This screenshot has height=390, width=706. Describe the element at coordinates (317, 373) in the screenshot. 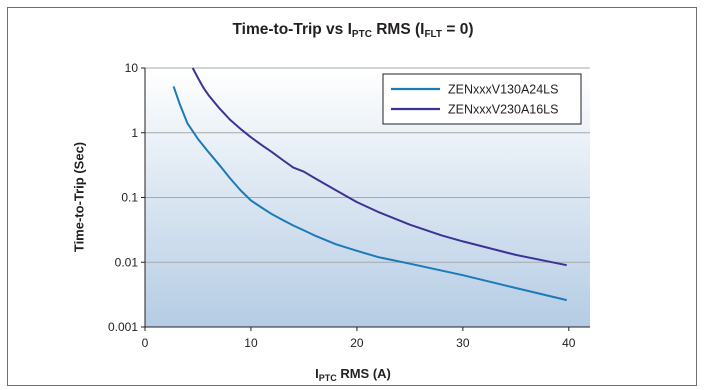

I see `x-axis-label-main: I` at that location.